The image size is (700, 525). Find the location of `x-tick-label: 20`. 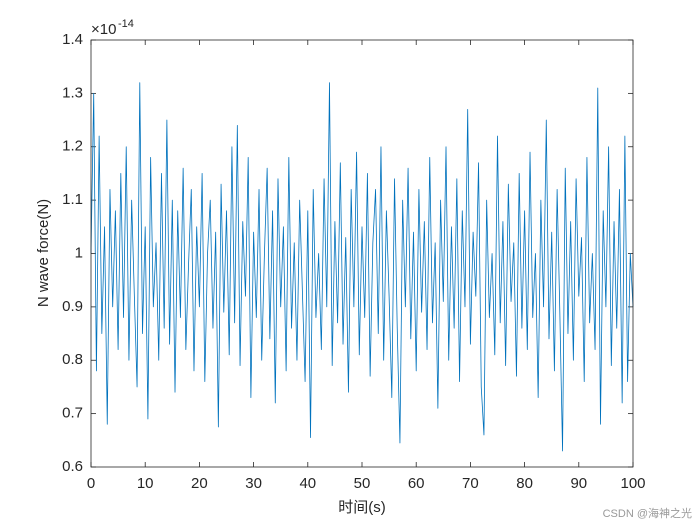

x-tick-label: 20 is located at coordinates (199, 483).